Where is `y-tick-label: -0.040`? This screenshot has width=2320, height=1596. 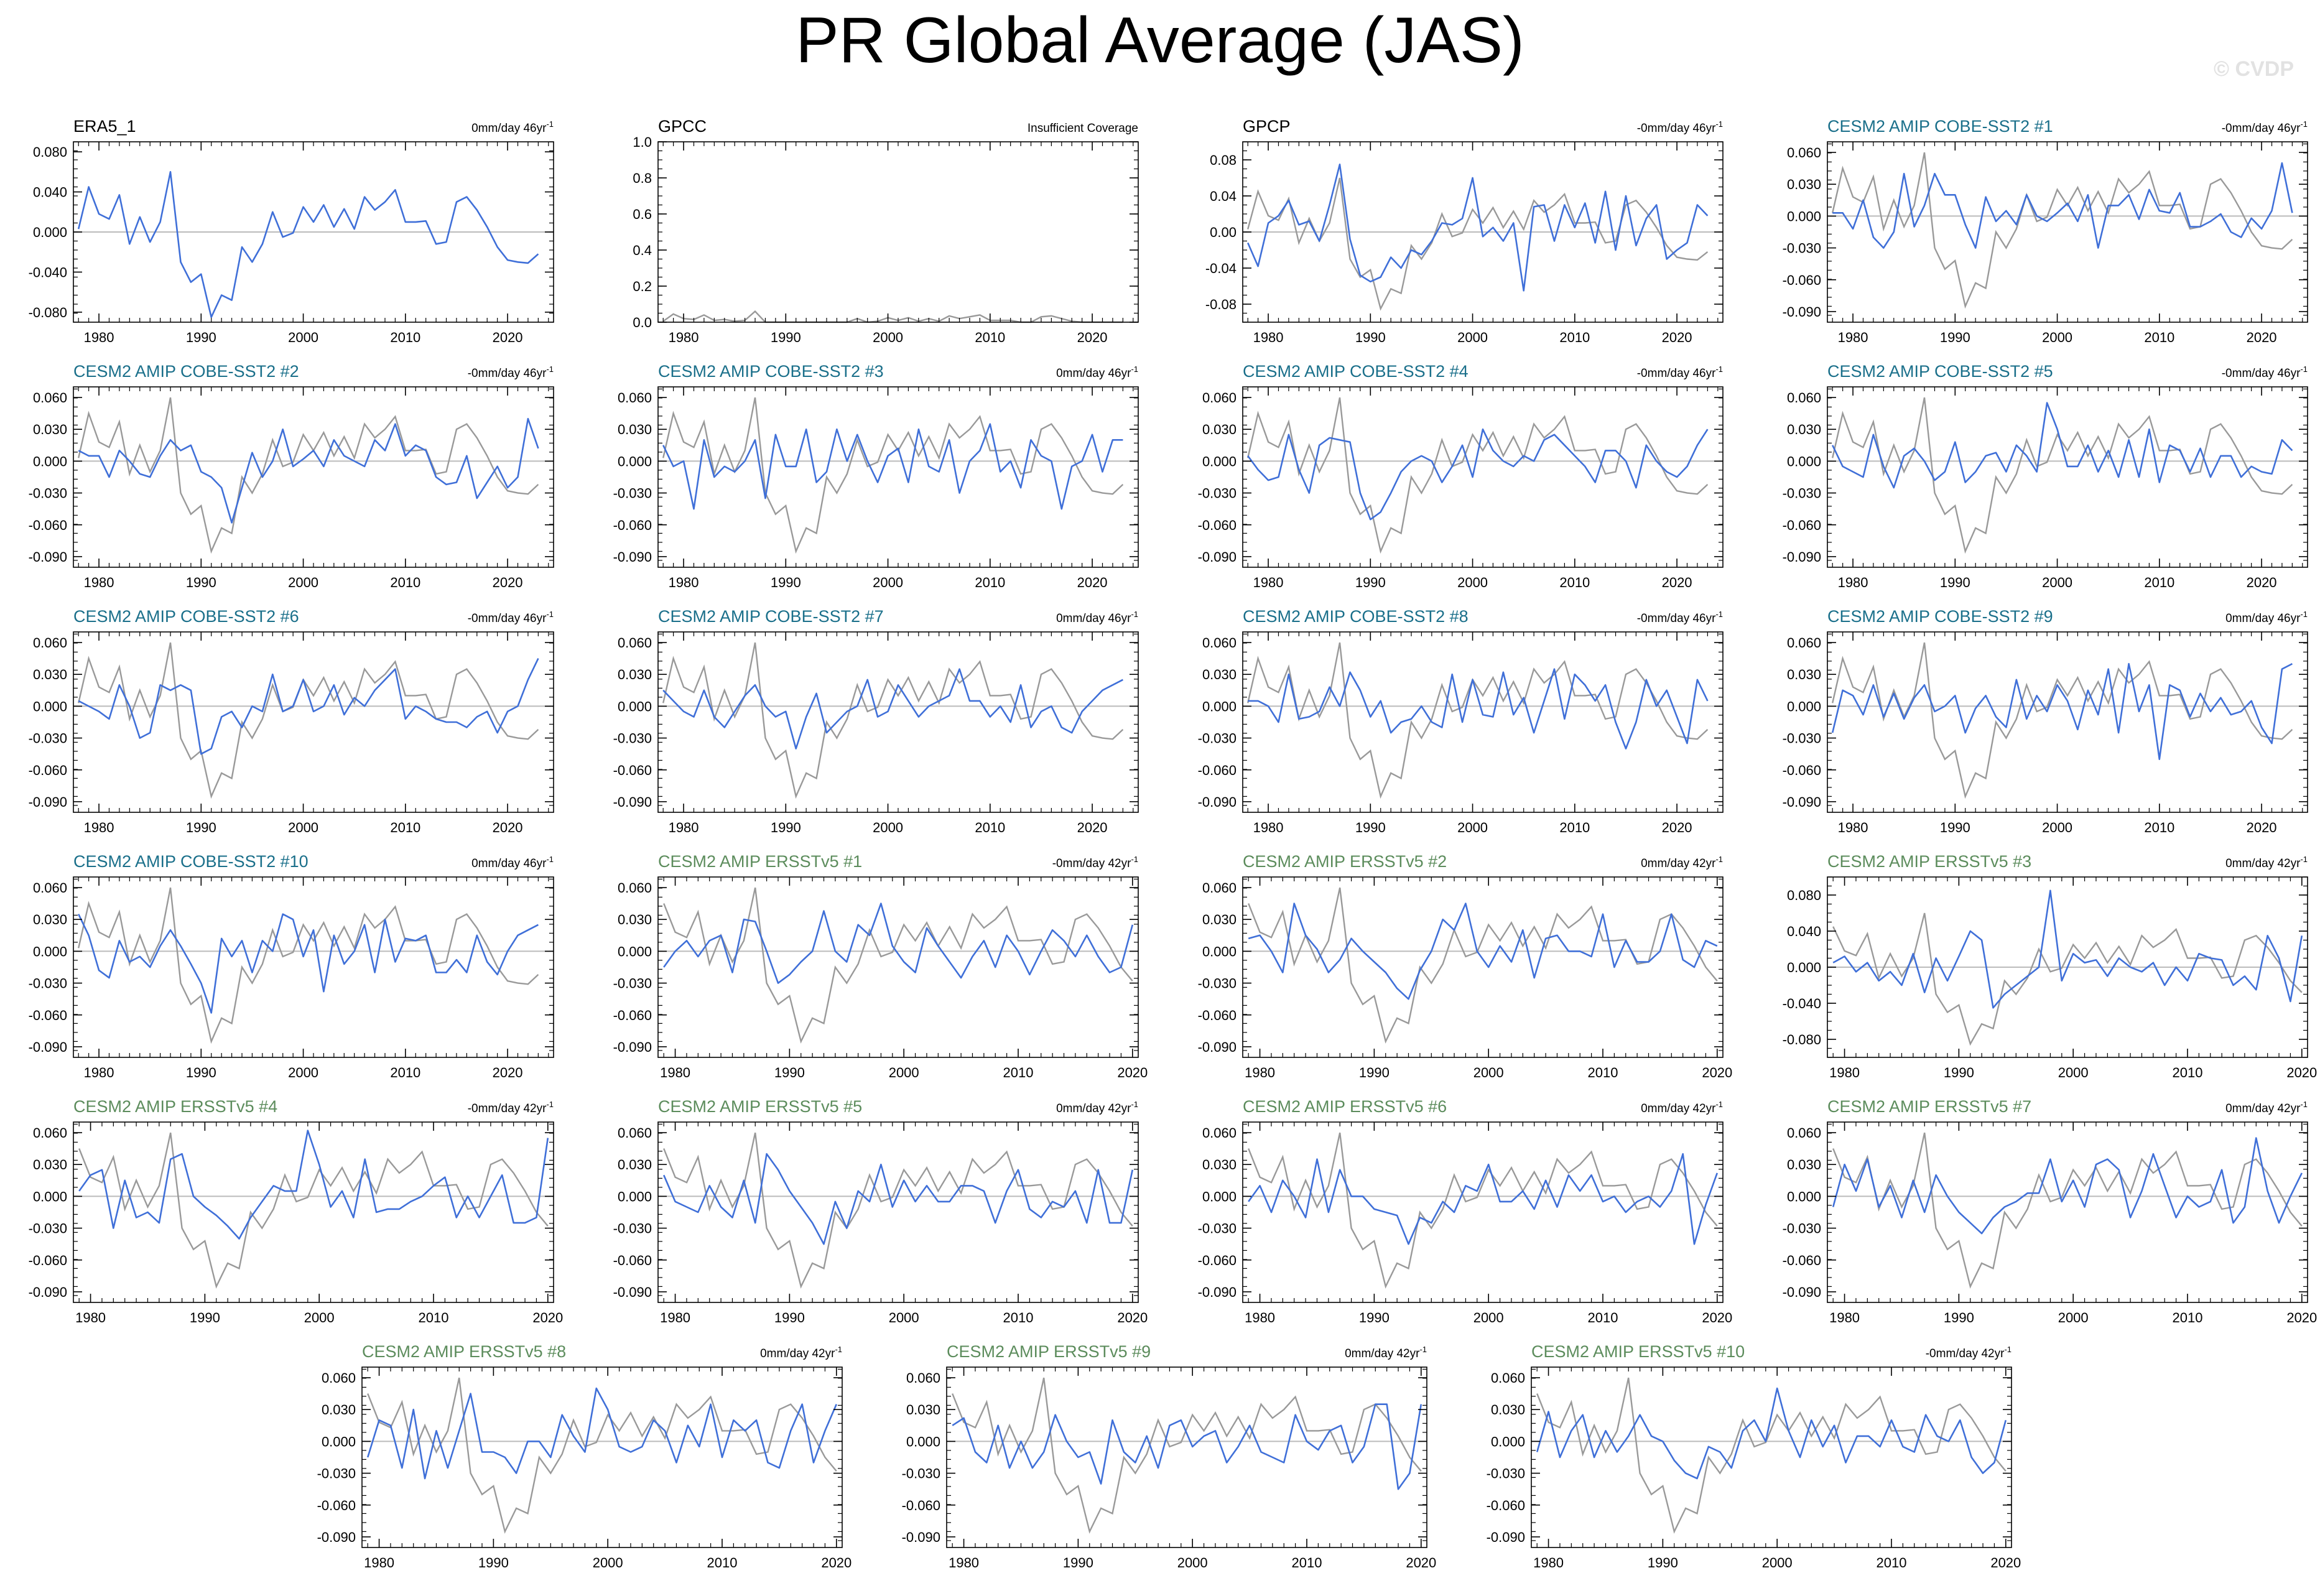 y-tick-label: -0.040 is located at coordinates (48, 272).